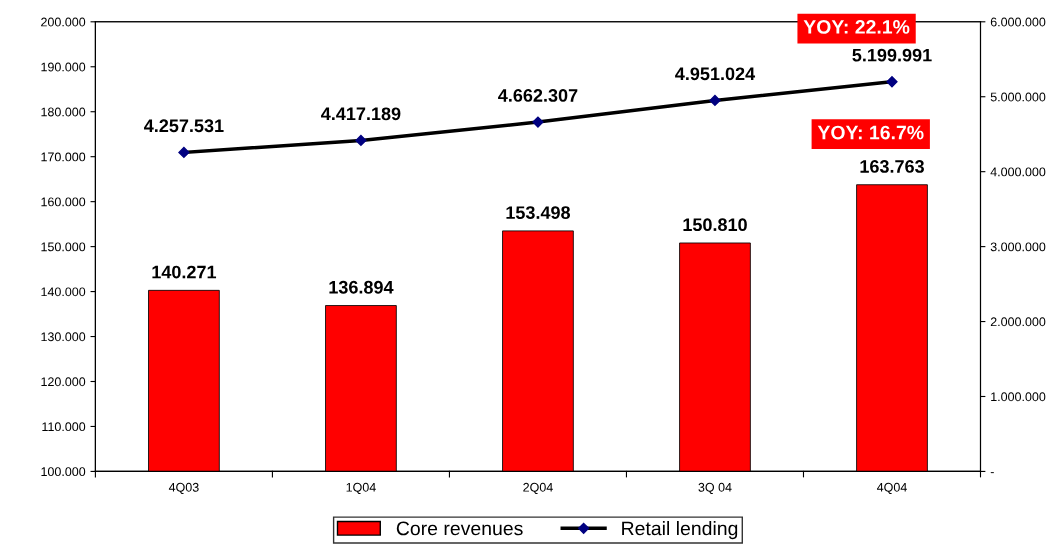 This screenshot has width=1060, height=545. I want to click on legend-label: Core revenues, so click(459, 528).